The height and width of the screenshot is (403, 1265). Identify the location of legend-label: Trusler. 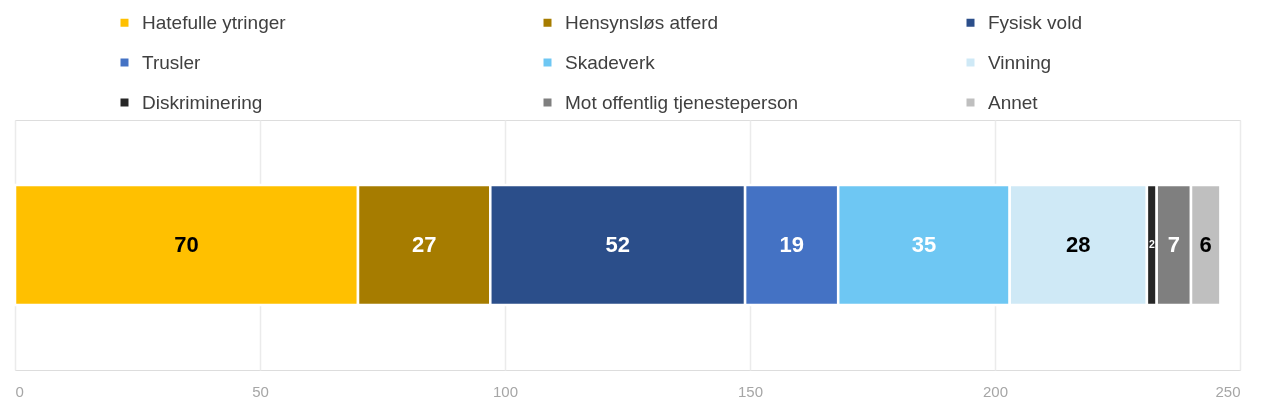
(172, 62).